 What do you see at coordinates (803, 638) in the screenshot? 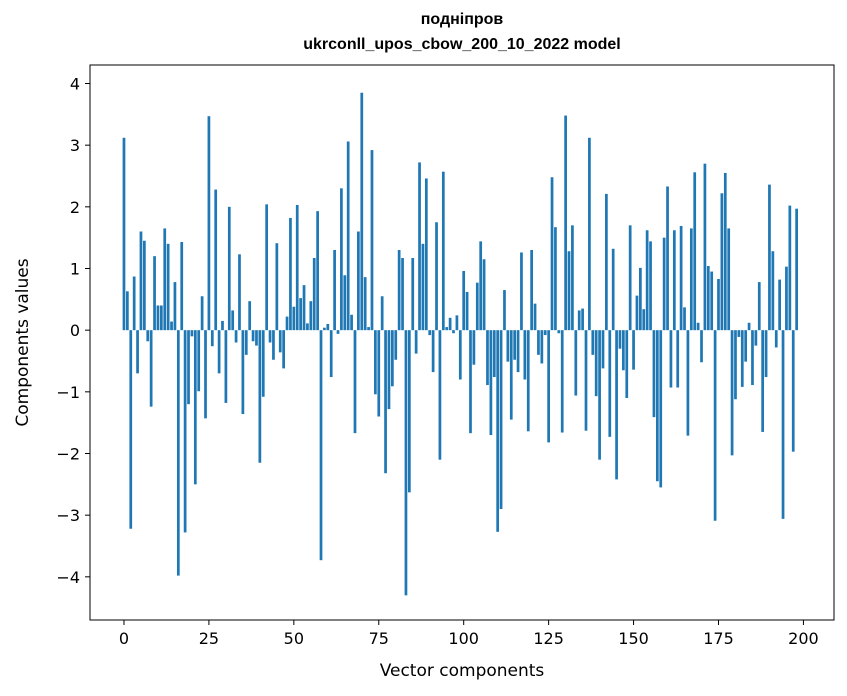
I see `x-tick-label: 200` at bounding box center [803, 638].